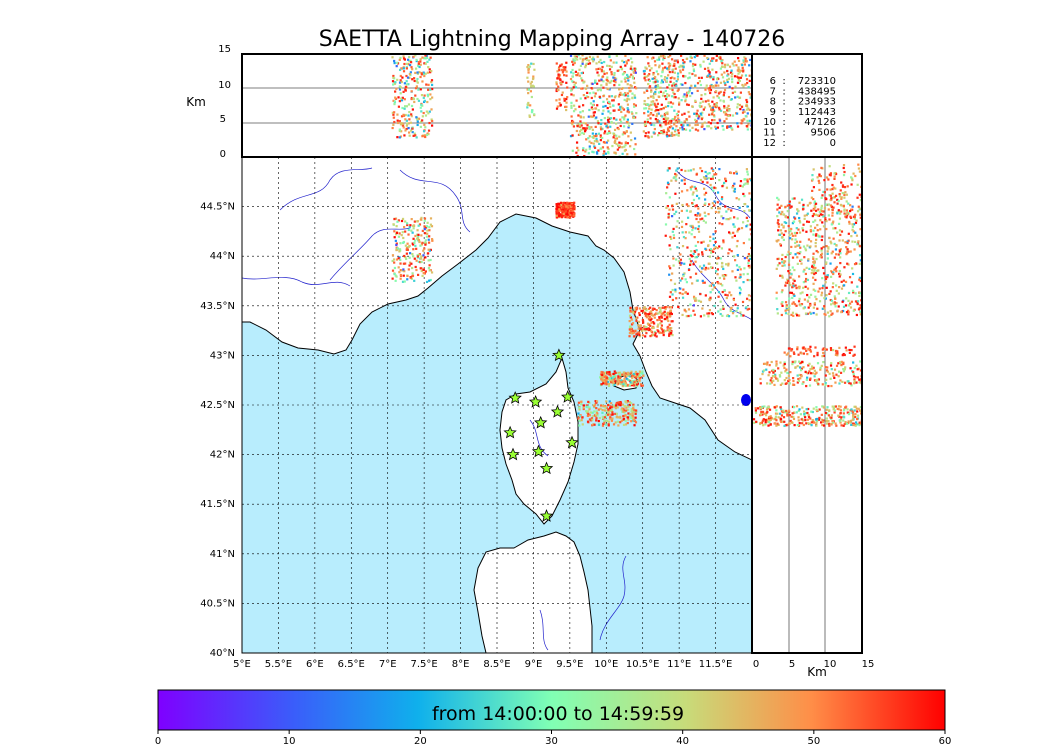 This screenshot has height=750, width=1050. I want to click on station-marker, so click(541, 422).